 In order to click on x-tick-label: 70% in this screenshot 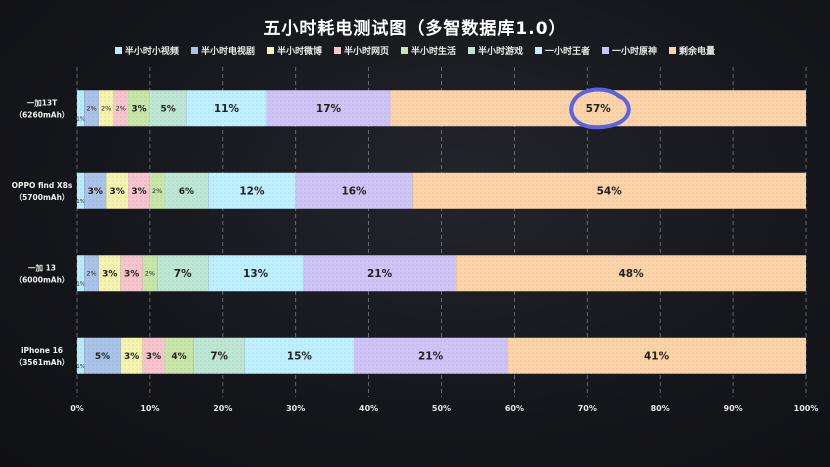, I will do `click(587, 408)`.